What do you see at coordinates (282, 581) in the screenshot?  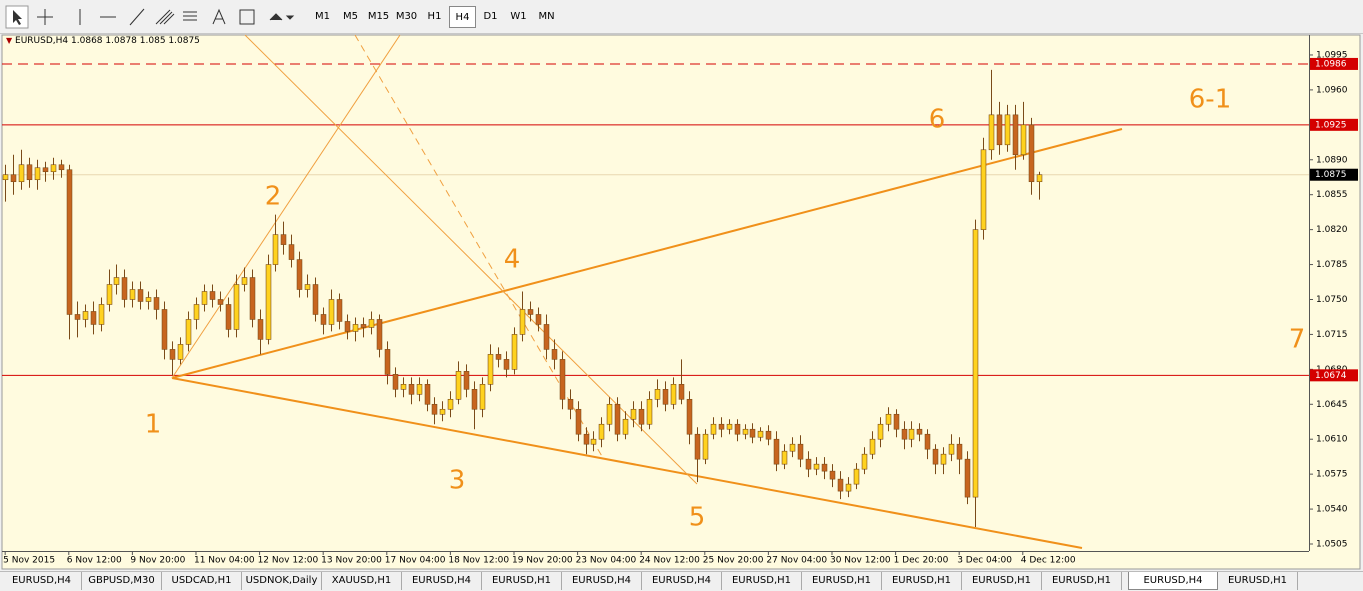 I see `chart-tab: USDNOK,Daily` at bounding box center [282, 581].